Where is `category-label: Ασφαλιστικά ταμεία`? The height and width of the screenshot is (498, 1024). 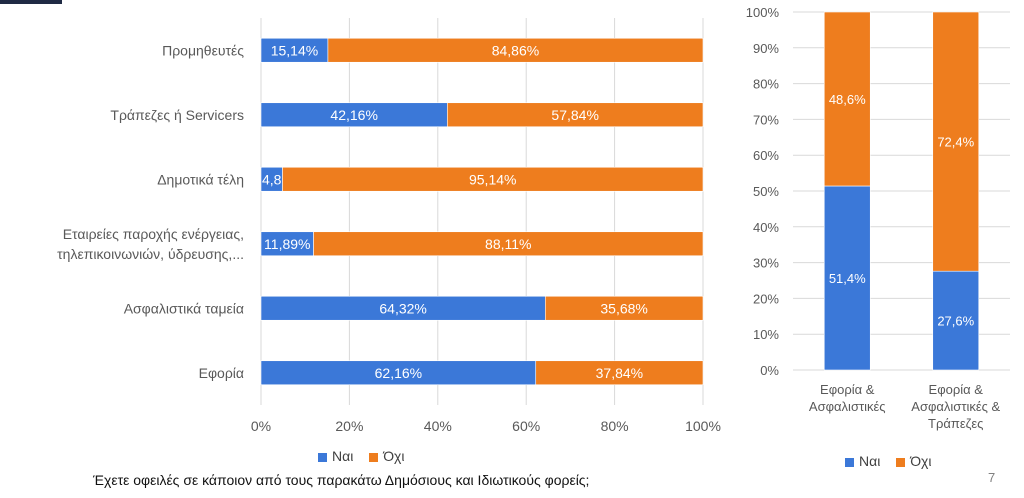
category-label: Ασφαλιστικά ταμεία is located at coordinates (184, 308).